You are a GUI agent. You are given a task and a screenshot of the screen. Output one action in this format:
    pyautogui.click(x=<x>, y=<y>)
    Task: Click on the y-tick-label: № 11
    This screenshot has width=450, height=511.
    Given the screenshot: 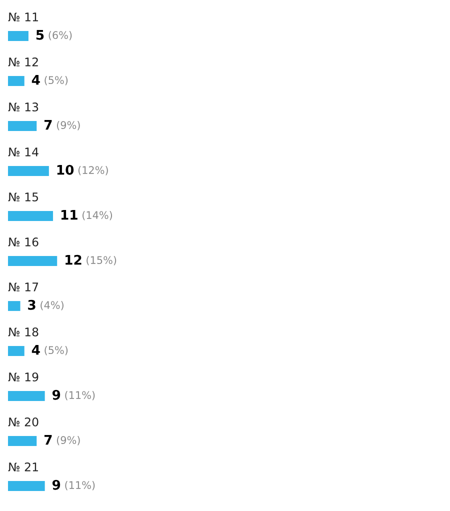 What is the action you would take?
    pyautogui.click(x=23, y=17)
    